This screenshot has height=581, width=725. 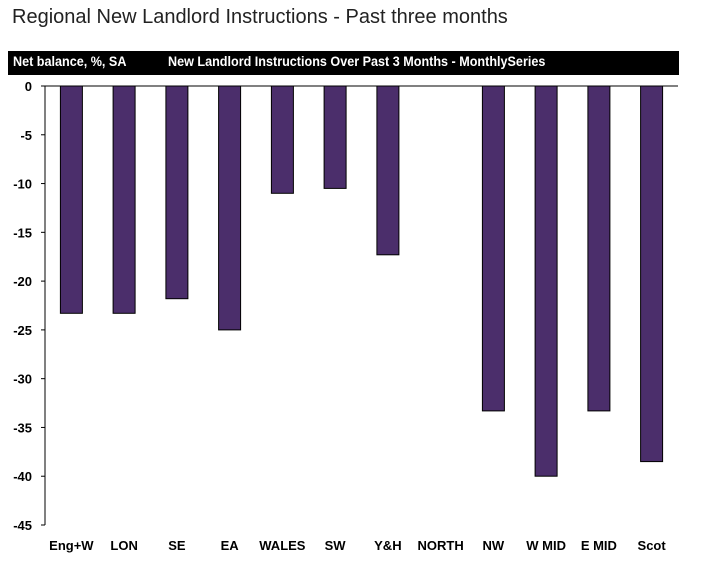 I want to click on bar-ea, so click(x=230, y=208).